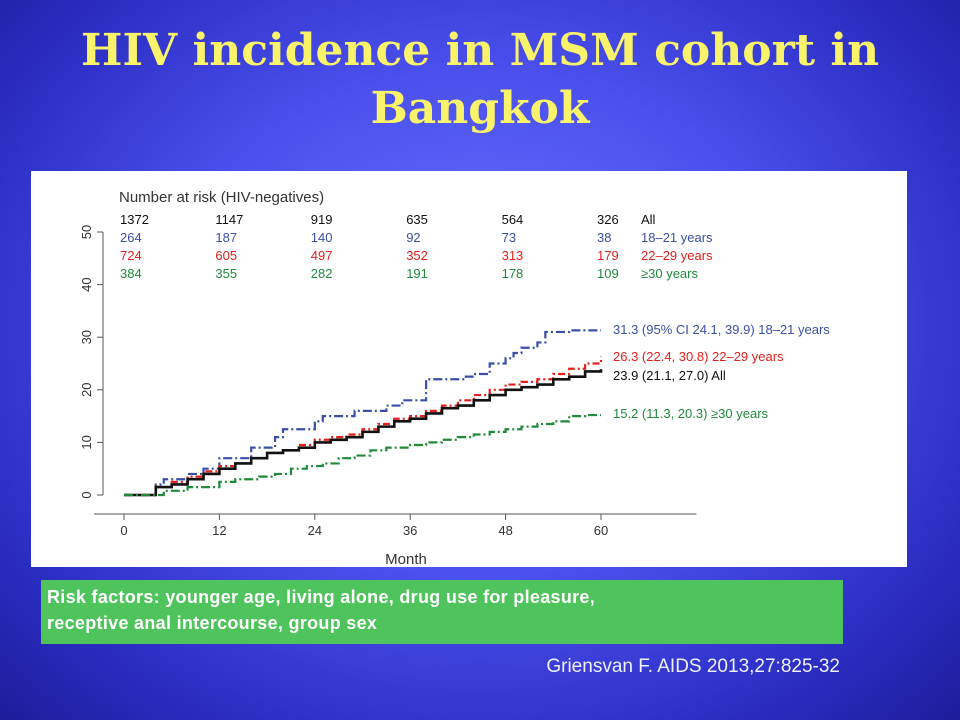  What do you see at coordinates (608, 273) in the screenshot?
I see `risk-table-cell: 109` at bounding box center [608, 273].